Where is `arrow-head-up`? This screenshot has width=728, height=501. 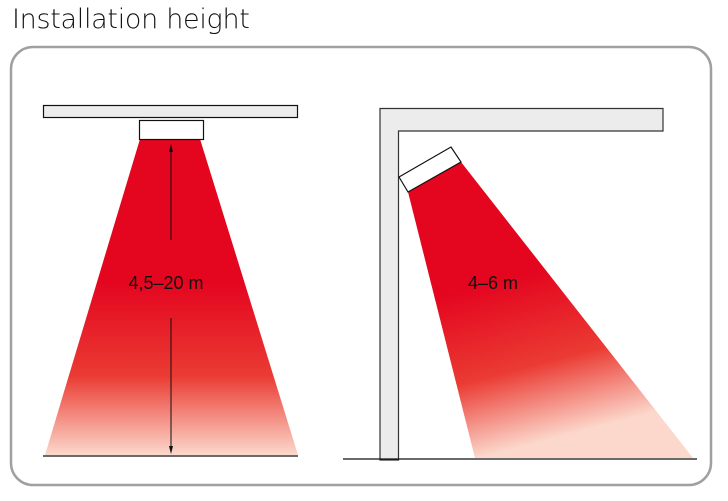
arrow-head-up is located at coordinates (171, 148).